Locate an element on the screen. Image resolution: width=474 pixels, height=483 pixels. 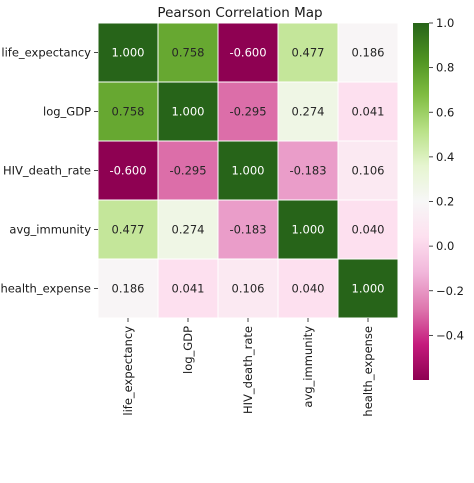
colorbar-tick-label: −0.4 is located at coordinates (450, 335).